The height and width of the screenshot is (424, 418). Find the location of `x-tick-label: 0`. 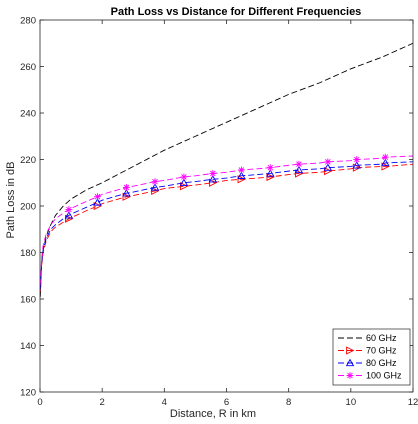

x-tick-label: 0 is located at coordinates (39, 402).